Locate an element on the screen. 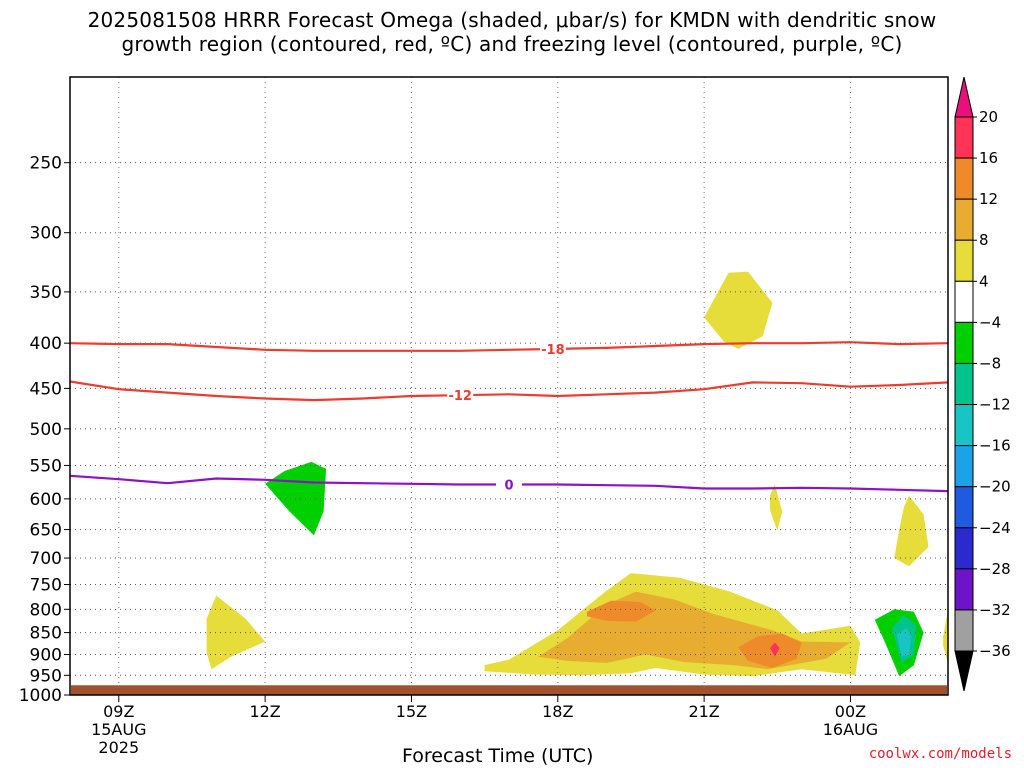 The image size is (1024, 768). colorbar-label: 4 is located at coordinates (984, 281).